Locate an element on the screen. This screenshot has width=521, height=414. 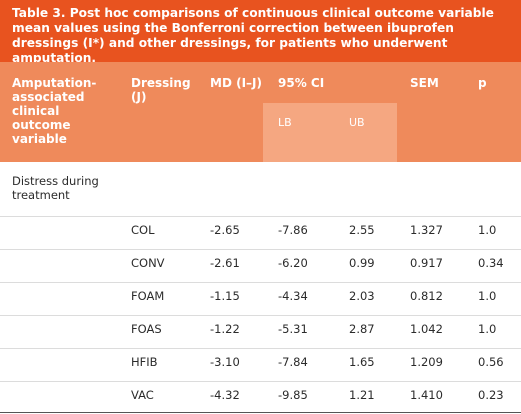
cell: 1.327 is located at coordinates (426, 230).